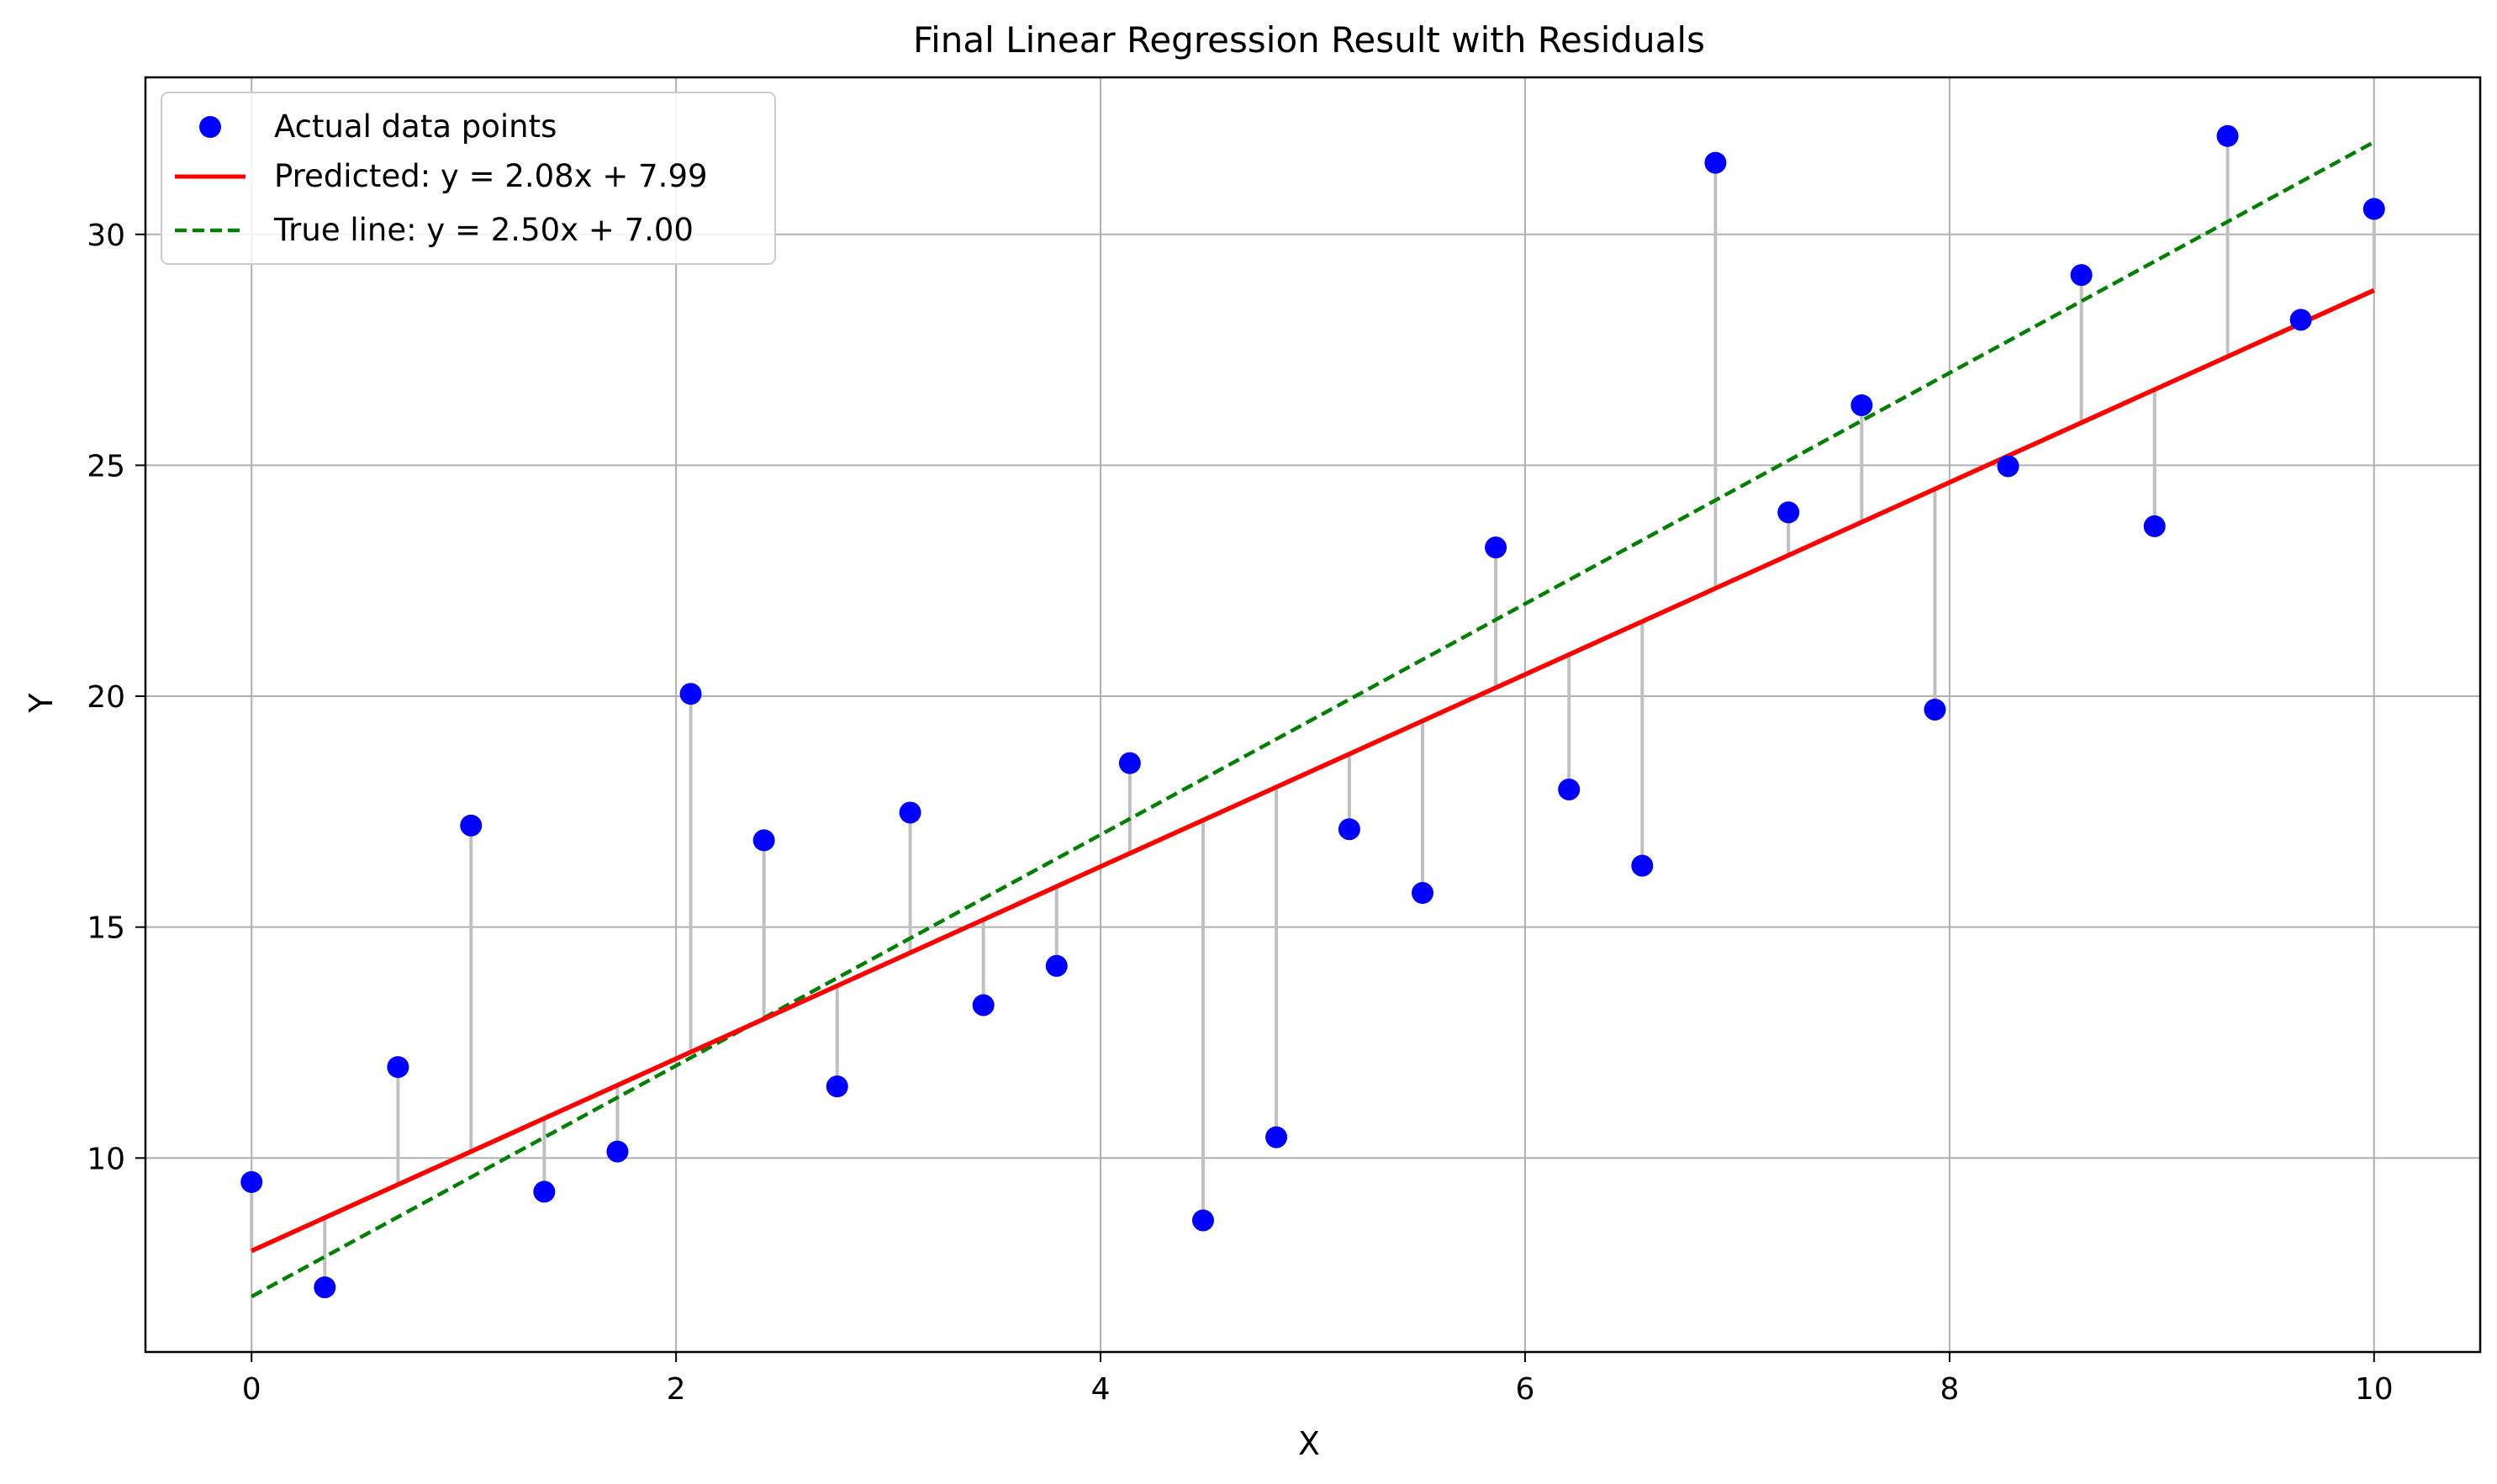  I want to click on legend-marker-actual-points, so click(210, 127).